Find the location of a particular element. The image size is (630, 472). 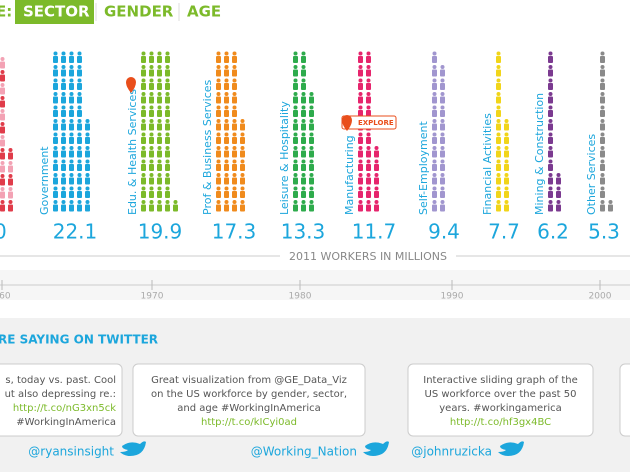

tweet-link: http://t.co/kICyi0ad is located at coordinates (249, 422).